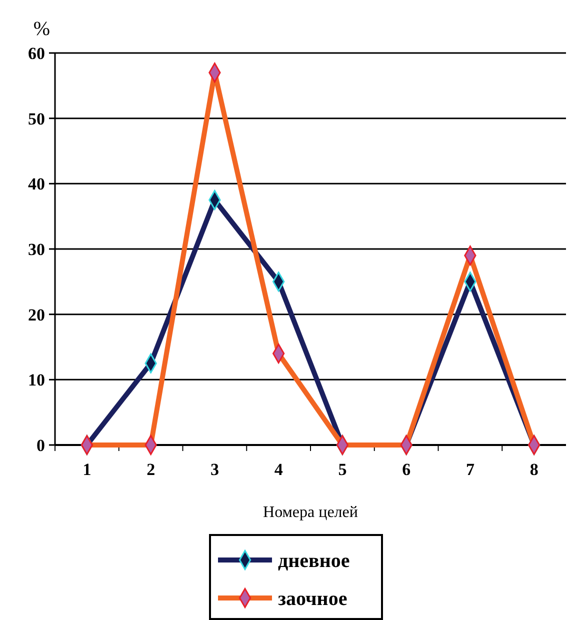 This screenshot has width=574, height=620. Describe the element at coordinates (279, 469) in the screenshot. I see `x-tick-label: 4` at that location.